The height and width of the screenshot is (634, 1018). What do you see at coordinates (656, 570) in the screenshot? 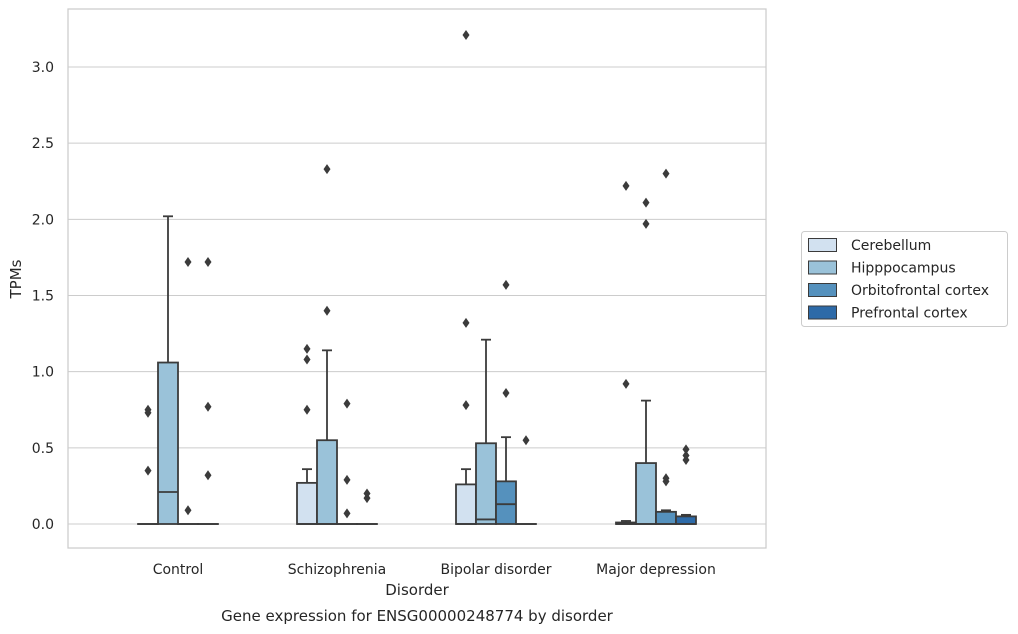
I see `x-tick-label: Major depression` at bounding box center [656, 570].